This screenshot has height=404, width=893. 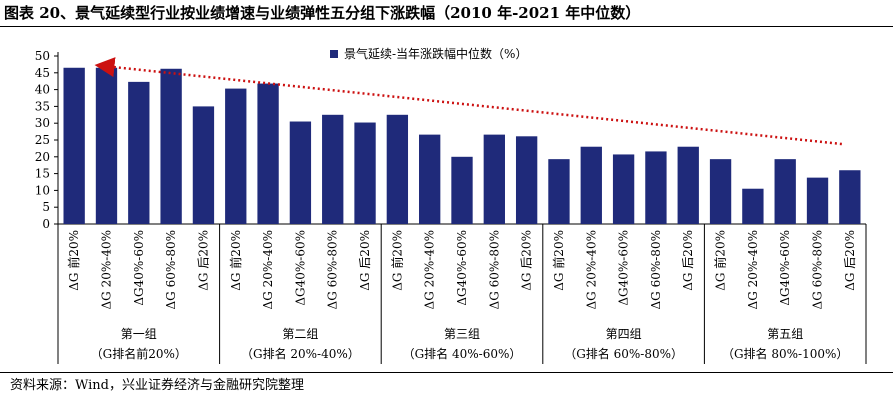 I want to click on group-label: 第三组, so click(x=462, y=334).